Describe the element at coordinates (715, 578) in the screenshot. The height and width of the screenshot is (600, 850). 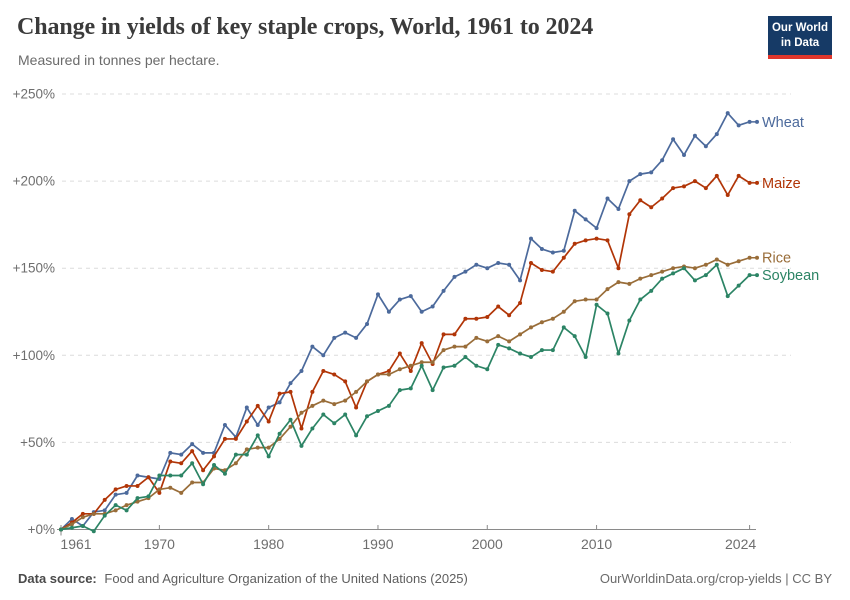
I see `credit-link: OurWorldinData.org/crop-yields | CC BY` at that location.